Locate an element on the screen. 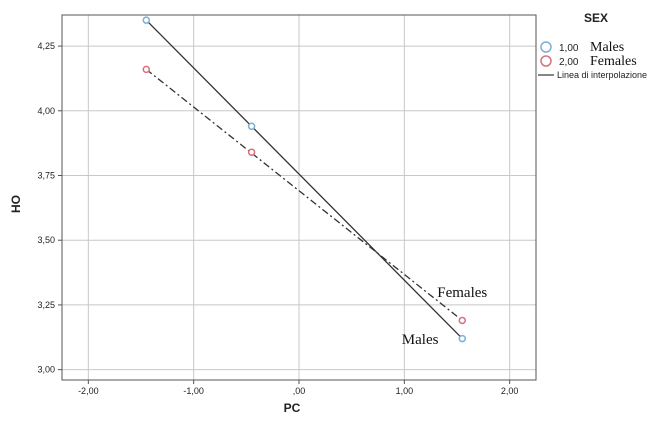  legend-marker-males is located at coordinates (546, 47).